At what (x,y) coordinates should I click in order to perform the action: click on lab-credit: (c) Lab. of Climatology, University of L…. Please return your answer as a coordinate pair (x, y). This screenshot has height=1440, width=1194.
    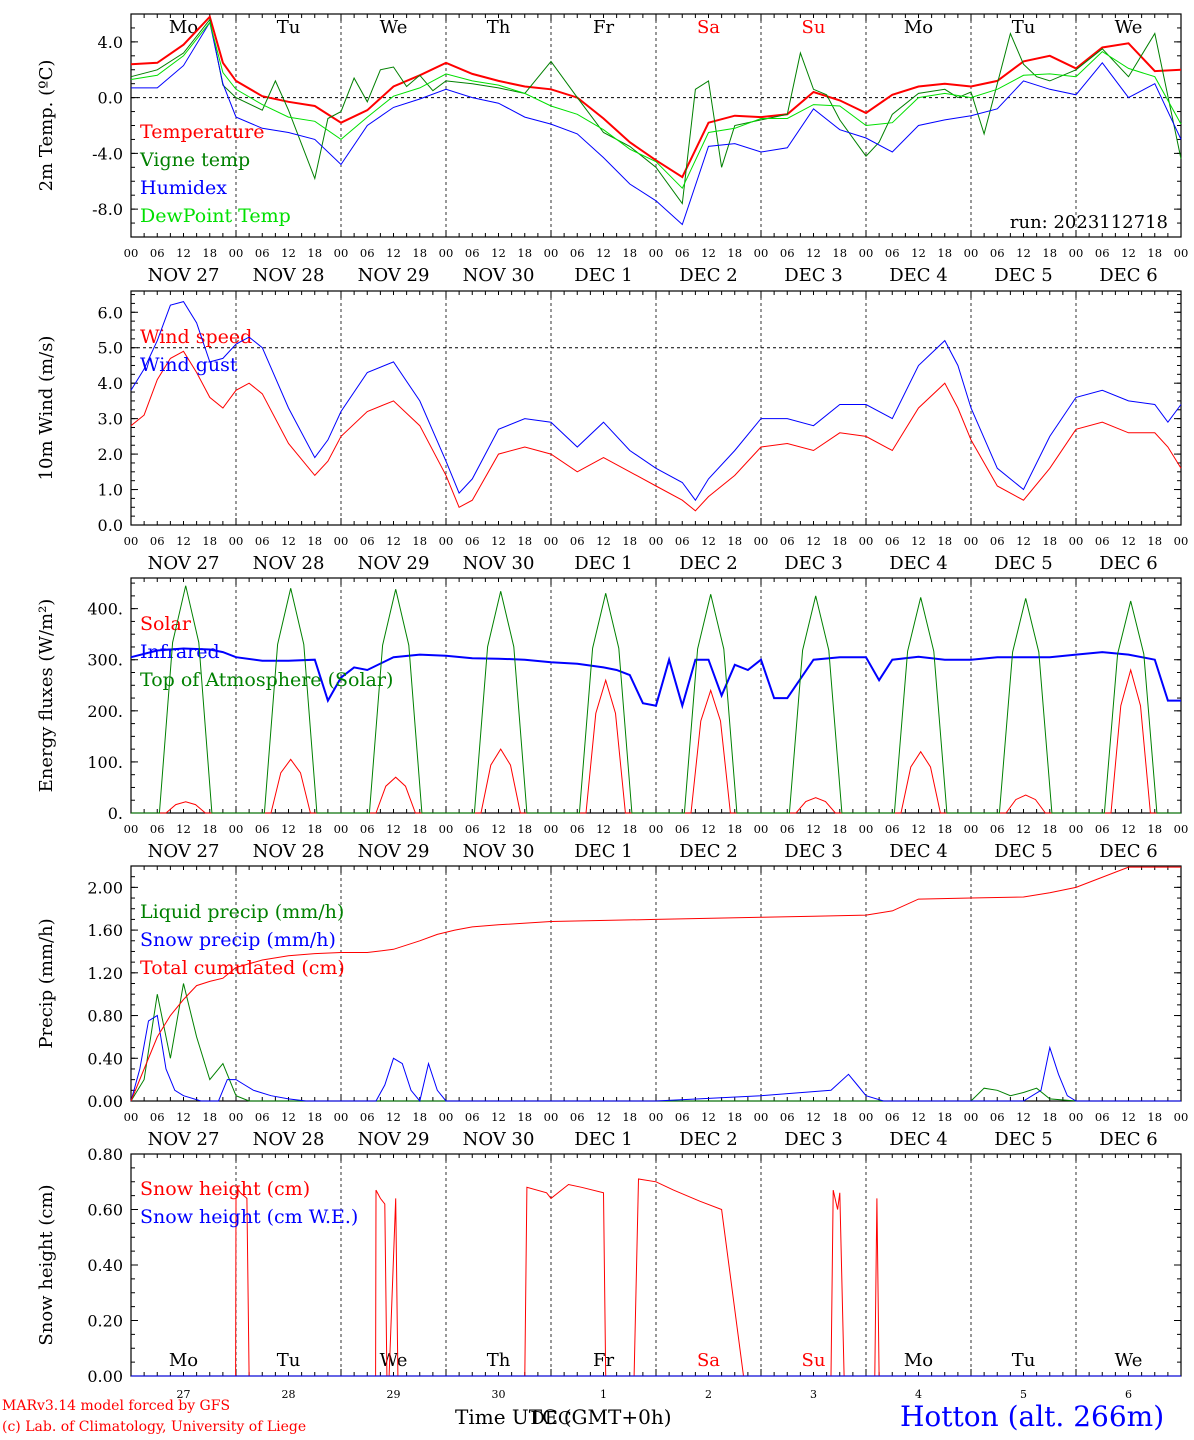
    Looking at the image, I should click on (154, 1427).